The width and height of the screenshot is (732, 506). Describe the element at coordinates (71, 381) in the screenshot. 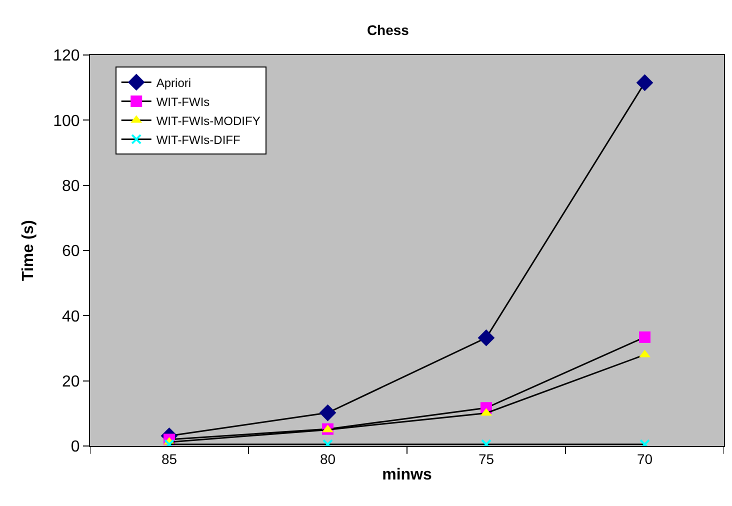

I see `y-tick-label: 20` at that location.